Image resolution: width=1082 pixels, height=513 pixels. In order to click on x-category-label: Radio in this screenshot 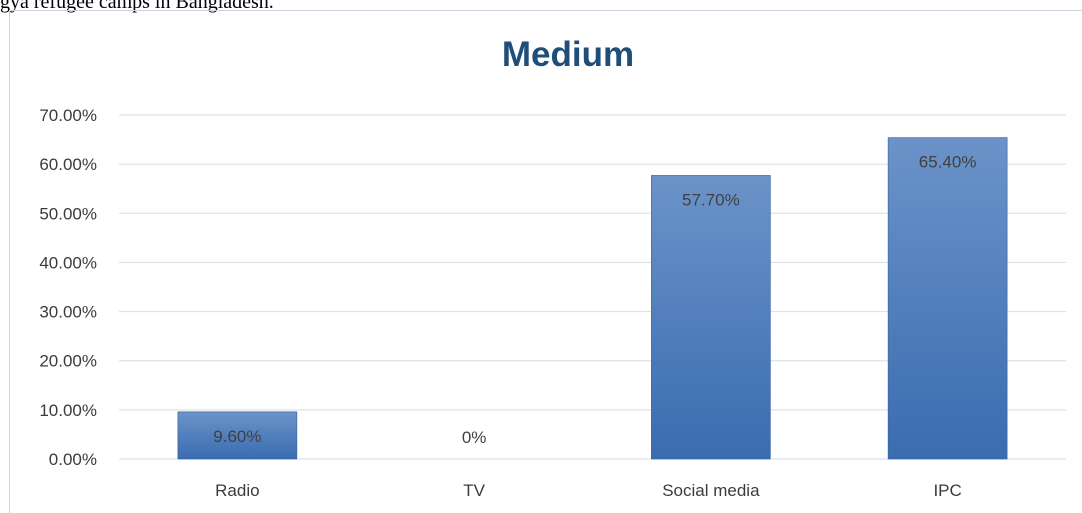, I will do `click(237, 490)`.